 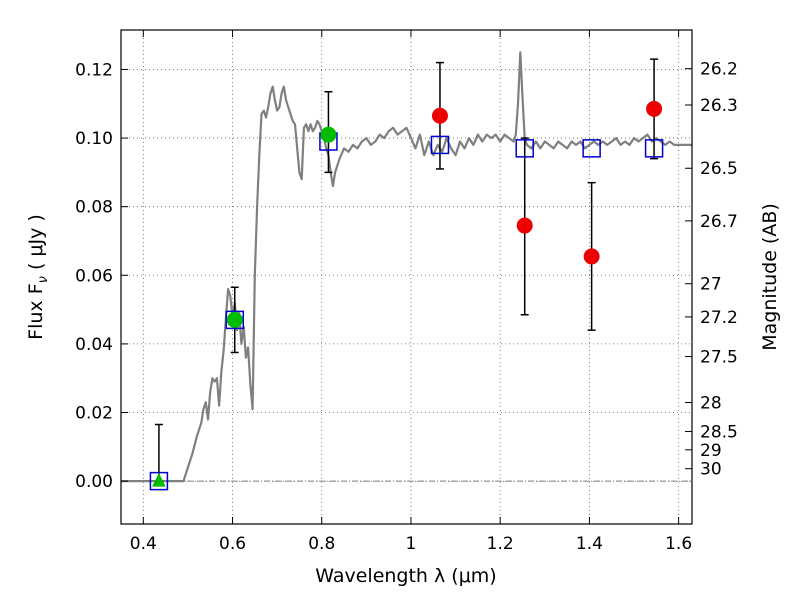 What do you see at coordinates (94, 208) in the screenshot?
I see `y-tick-label: 0.08` at bounding box center [94, 208].